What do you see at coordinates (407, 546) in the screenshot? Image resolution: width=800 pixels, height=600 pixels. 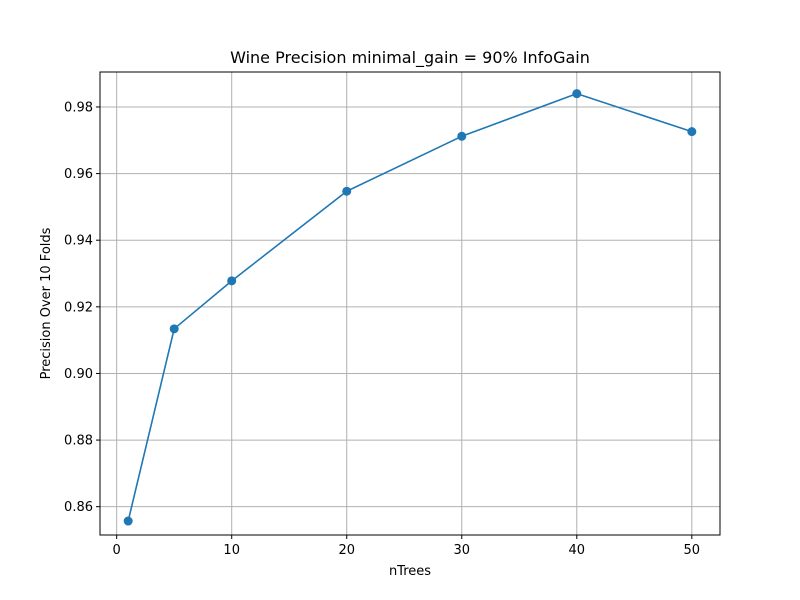 I see `x-axis-ticks: 0 10 20 30 40 50` at bounding box center [407, 546].